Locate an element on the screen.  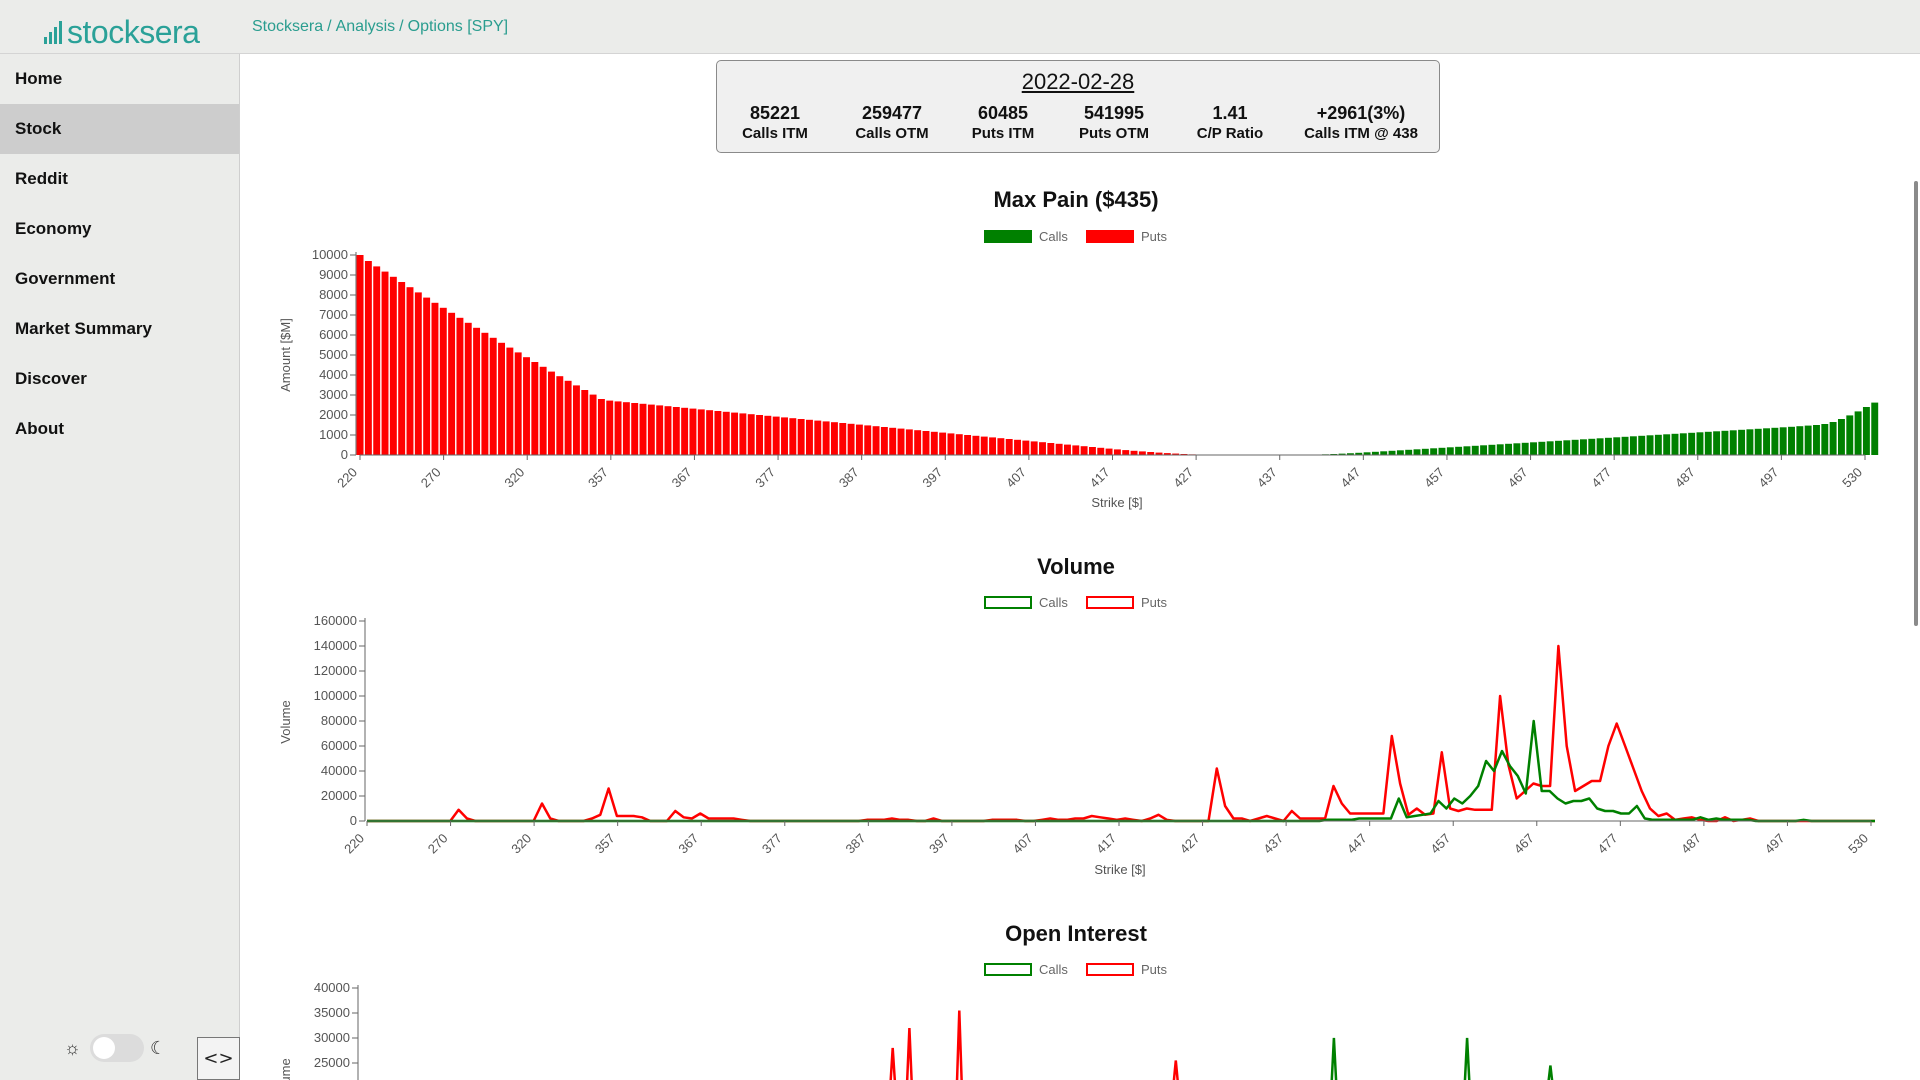
stat-puts-otm: 541995 Puts OTM is located at coordinates (1114, 122).